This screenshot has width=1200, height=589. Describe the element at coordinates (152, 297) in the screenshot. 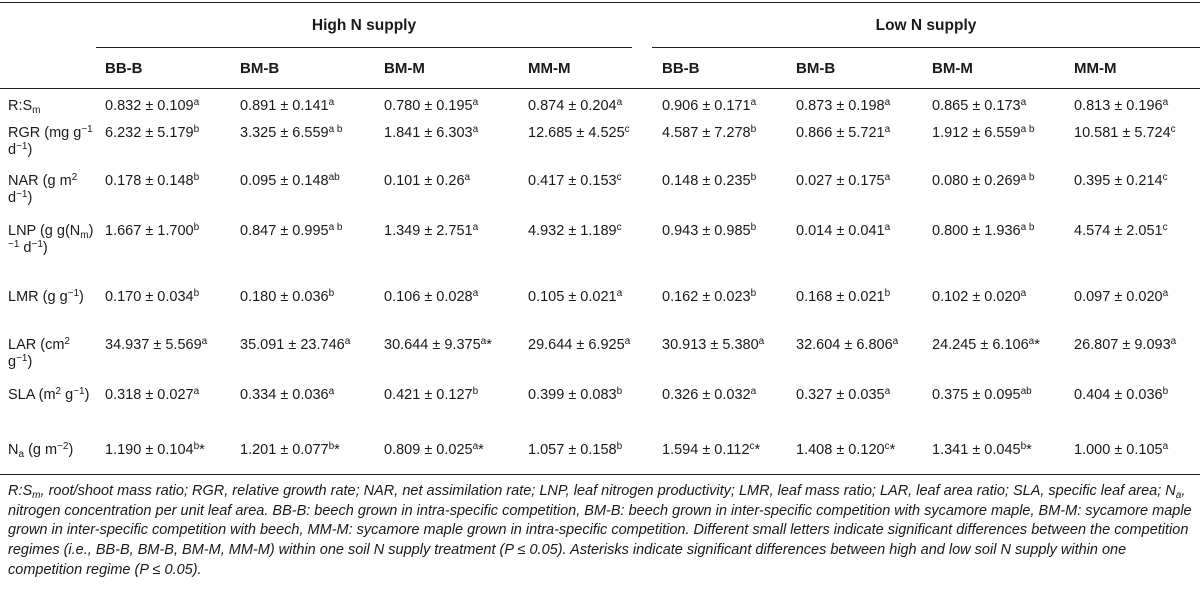

I see `table-cell: 0.170 ± 0.034b` at that location.